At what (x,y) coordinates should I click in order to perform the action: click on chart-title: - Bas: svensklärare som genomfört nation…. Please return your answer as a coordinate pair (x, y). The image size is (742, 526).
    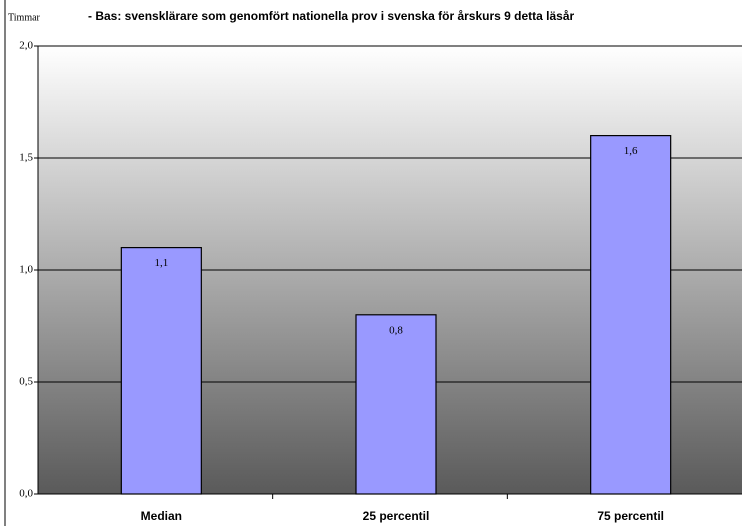
    Looking at the image, I should click on (331, 16).